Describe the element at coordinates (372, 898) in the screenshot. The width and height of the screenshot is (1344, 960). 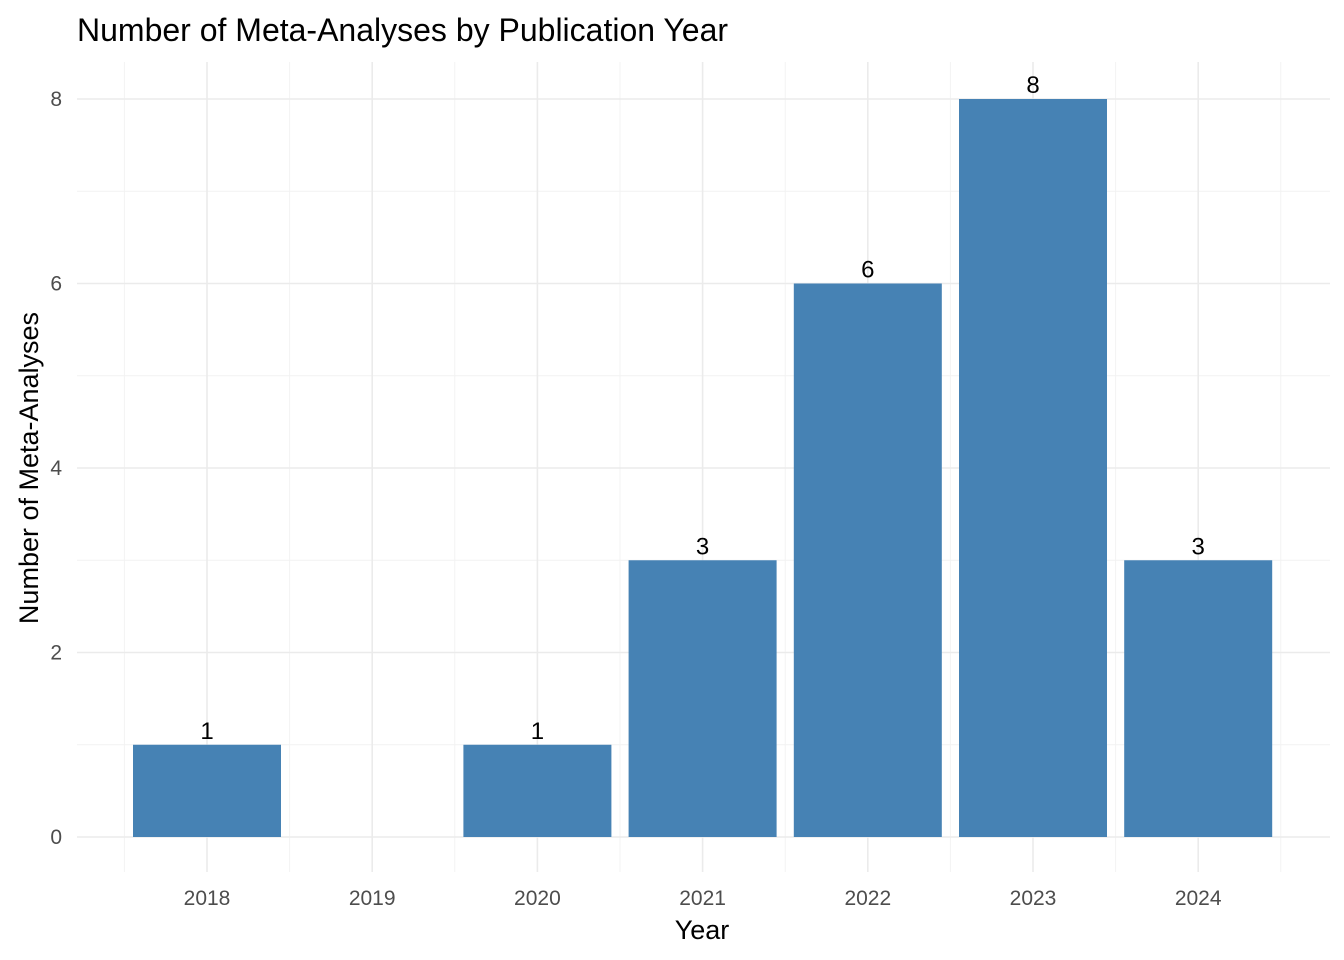
I see `x-tick-label-2019: 2019` at that location.